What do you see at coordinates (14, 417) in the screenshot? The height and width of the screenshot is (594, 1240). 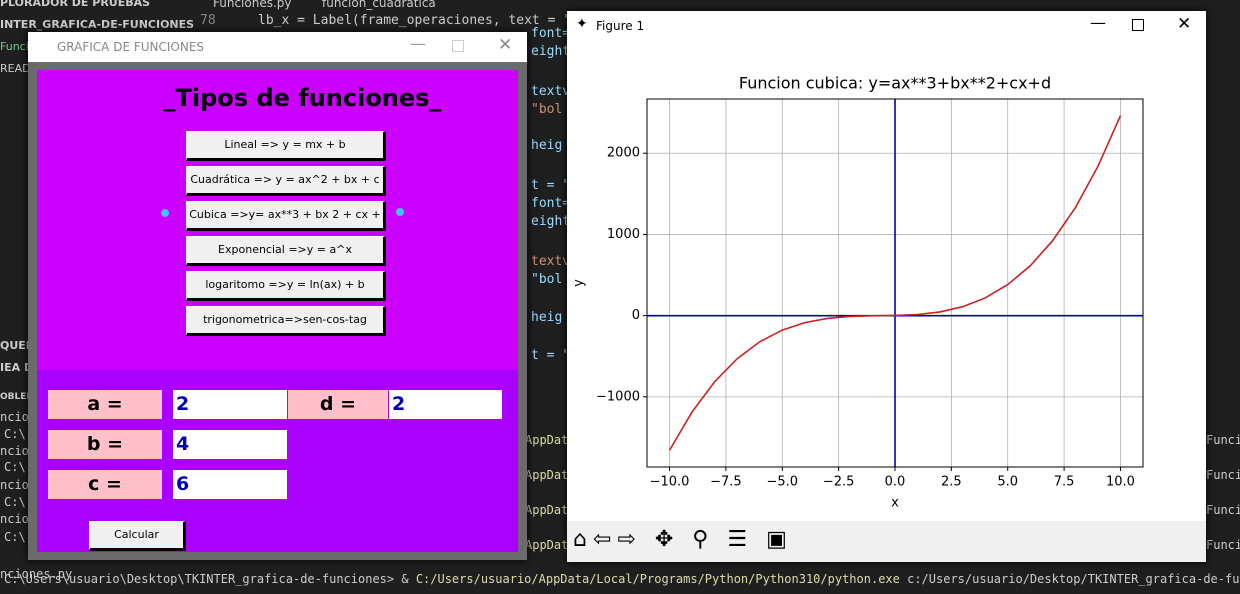 I see `terminal: ncio` at bounding box center [14, 417].